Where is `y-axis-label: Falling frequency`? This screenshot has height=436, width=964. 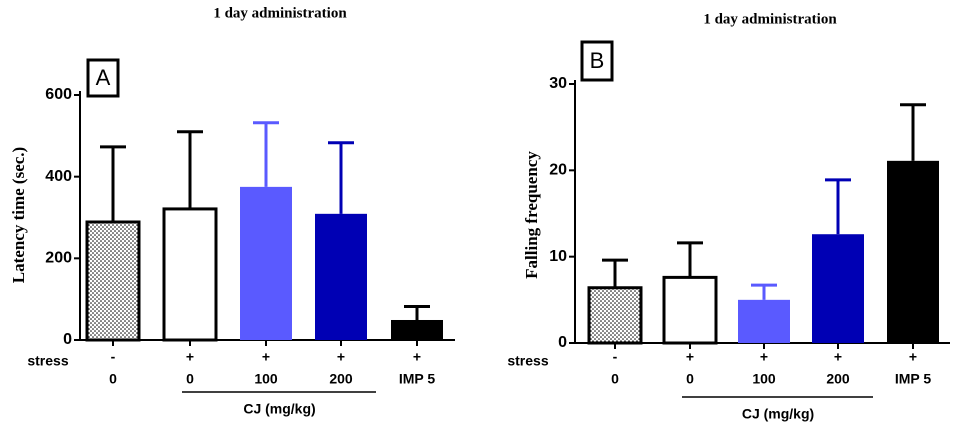 y-axis-label: Falling frequency is located at coordinates (531, 215).